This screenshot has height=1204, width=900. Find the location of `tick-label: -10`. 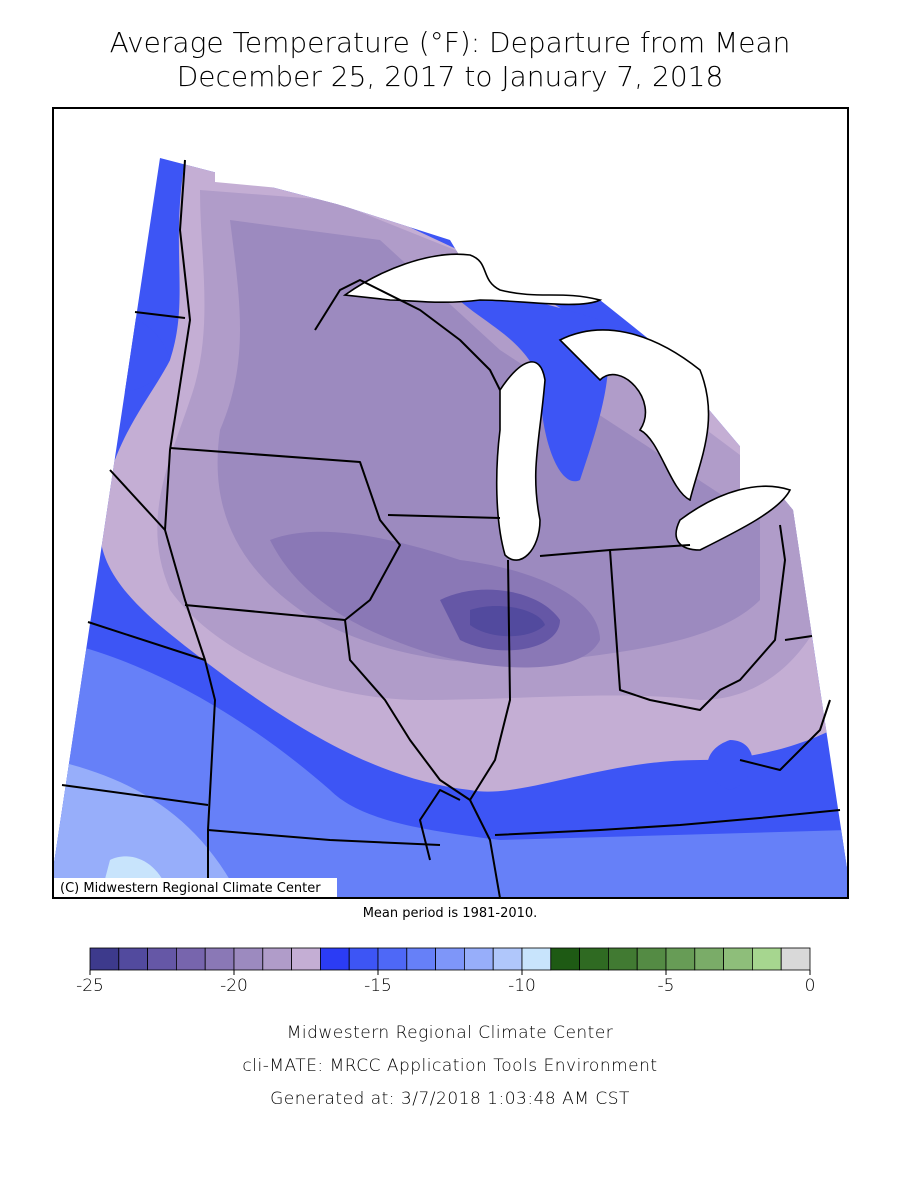

tick-label: -10 is located at coordinates (522, 986).